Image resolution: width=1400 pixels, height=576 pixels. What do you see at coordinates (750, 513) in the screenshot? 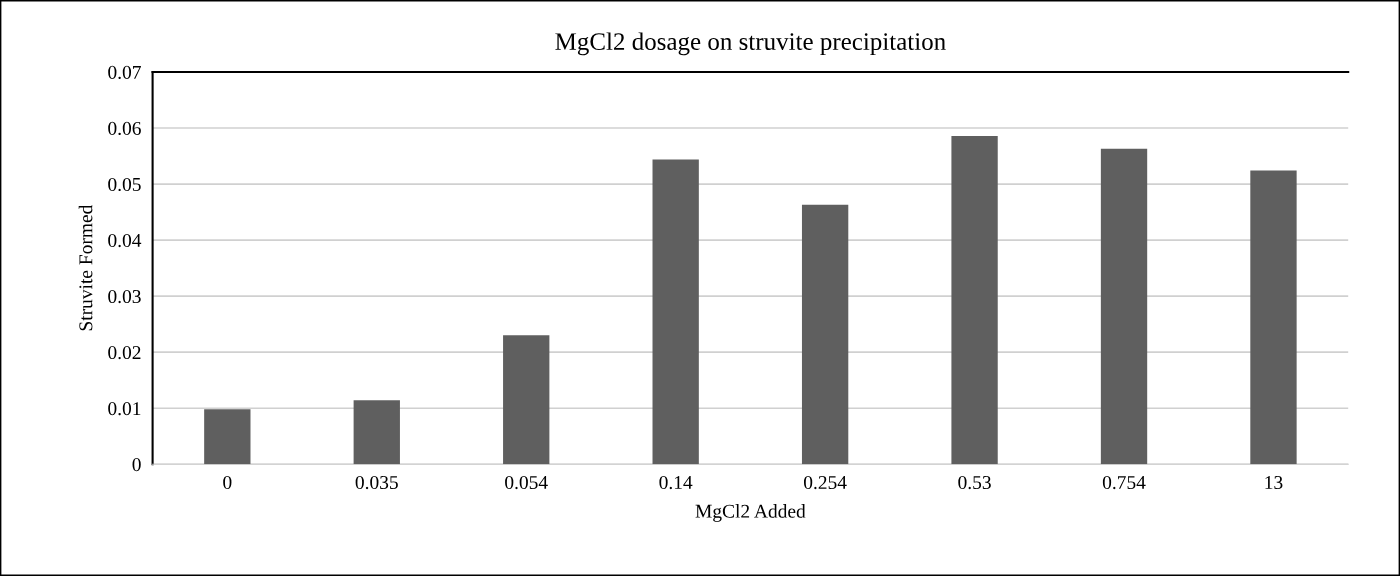
I see `x-axis-title: MgCl2 Added` at bounding box center [750, 513].